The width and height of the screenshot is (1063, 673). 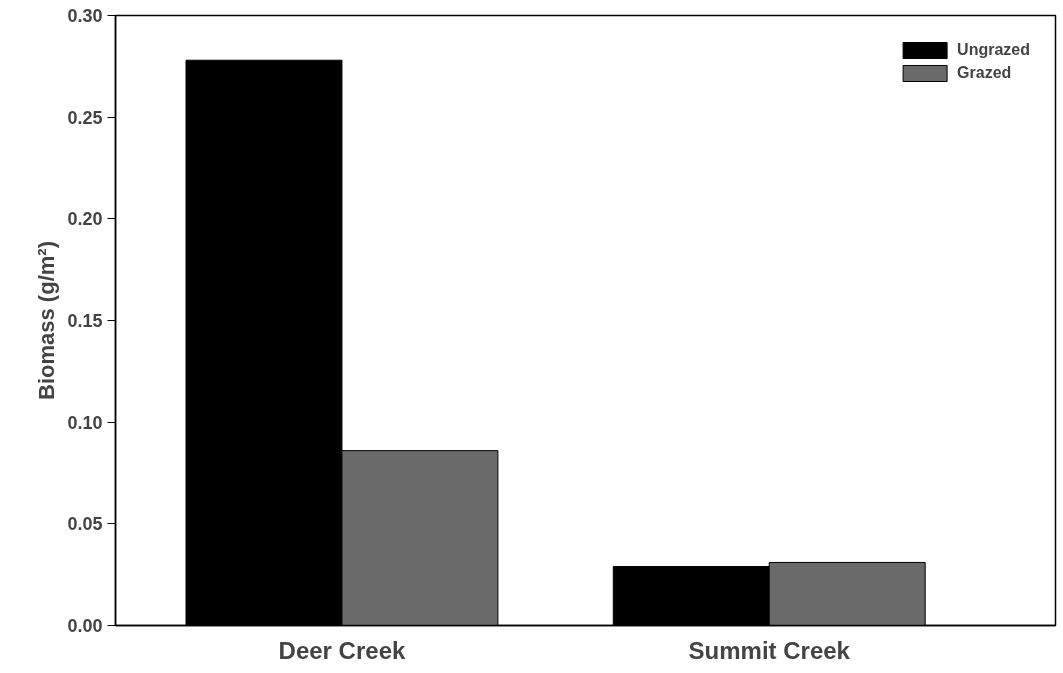 What do you see at coordinates (85, 321) in the screenshot?
I see `y-tick-label: 0.15` at bounding box center [85, 321].